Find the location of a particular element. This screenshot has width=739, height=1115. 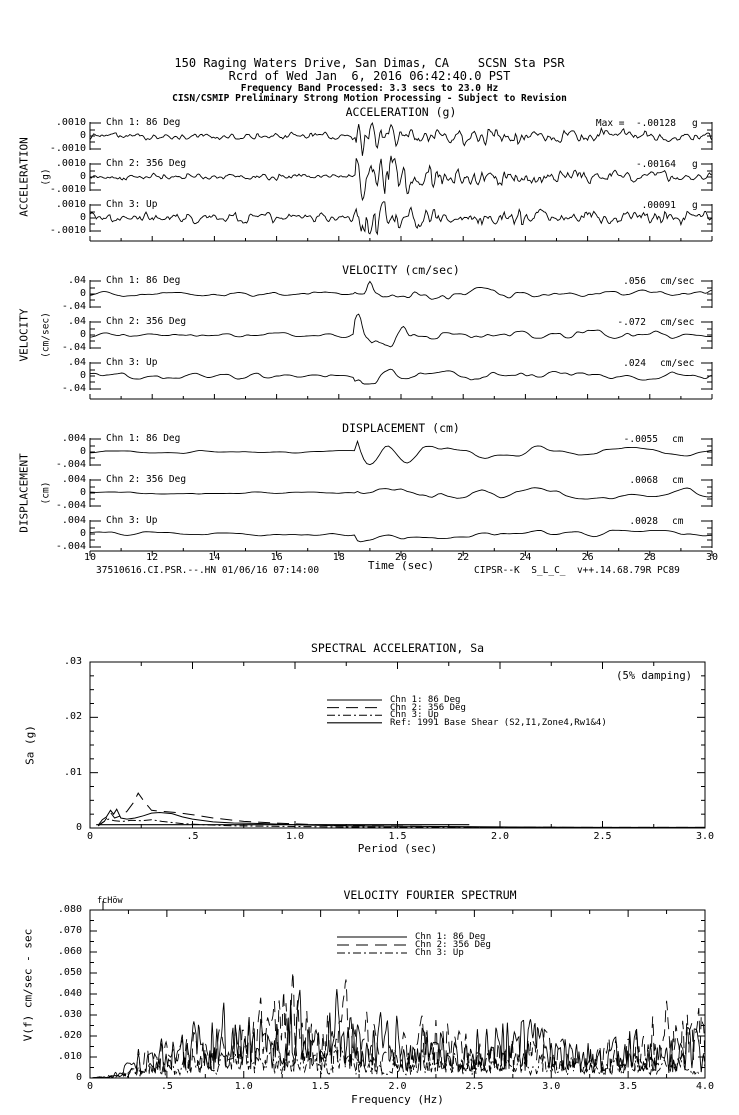

vf-y-tick-label: .020 is located at coordinates (69, 1035).